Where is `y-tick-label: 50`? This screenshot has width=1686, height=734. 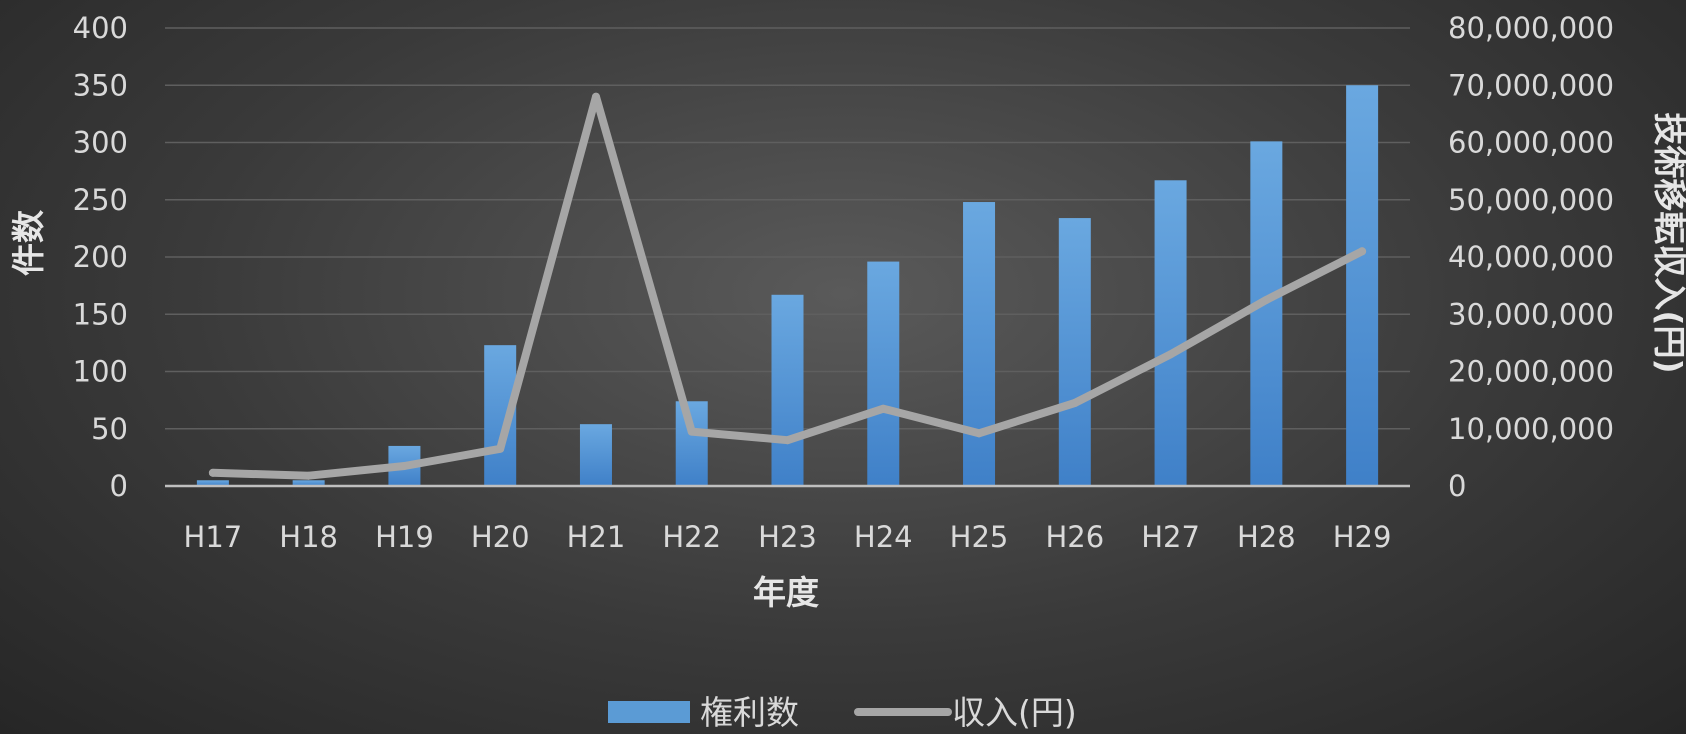 y-tick-label: 50 is located at coordinates (109, 429).